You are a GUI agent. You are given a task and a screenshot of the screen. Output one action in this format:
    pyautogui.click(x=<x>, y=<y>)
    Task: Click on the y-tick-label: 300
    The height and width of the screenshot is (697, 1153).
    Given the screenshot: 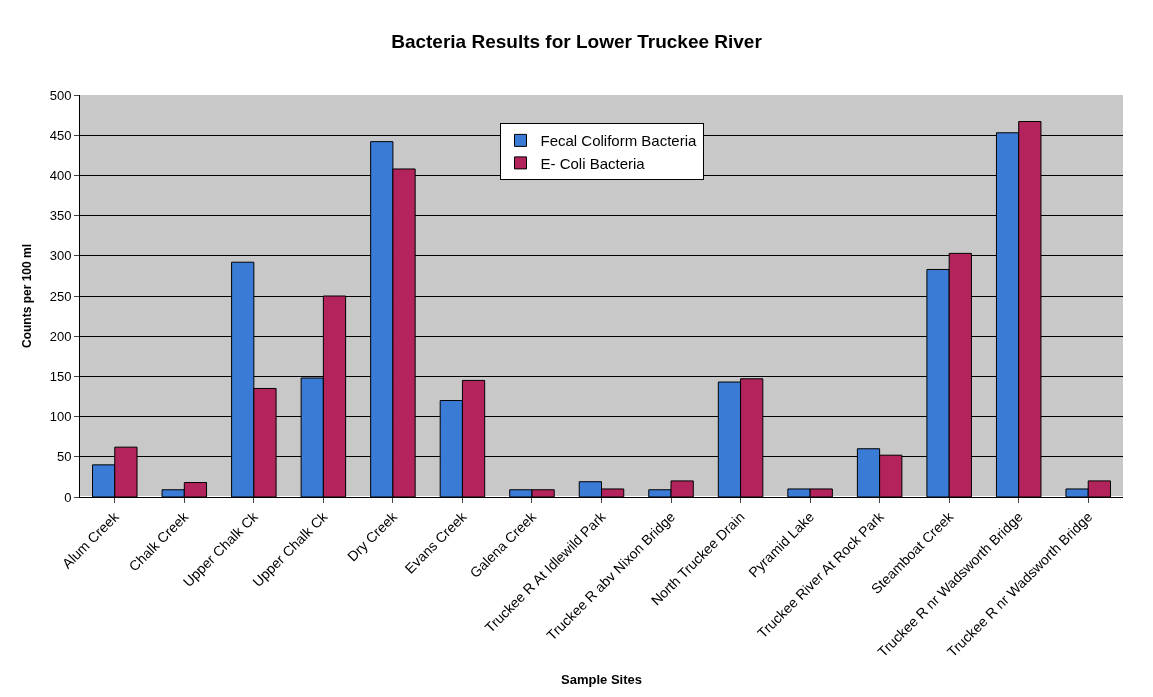 What is the action you would take?
    pyautogui.click(x=60, y=256)
    